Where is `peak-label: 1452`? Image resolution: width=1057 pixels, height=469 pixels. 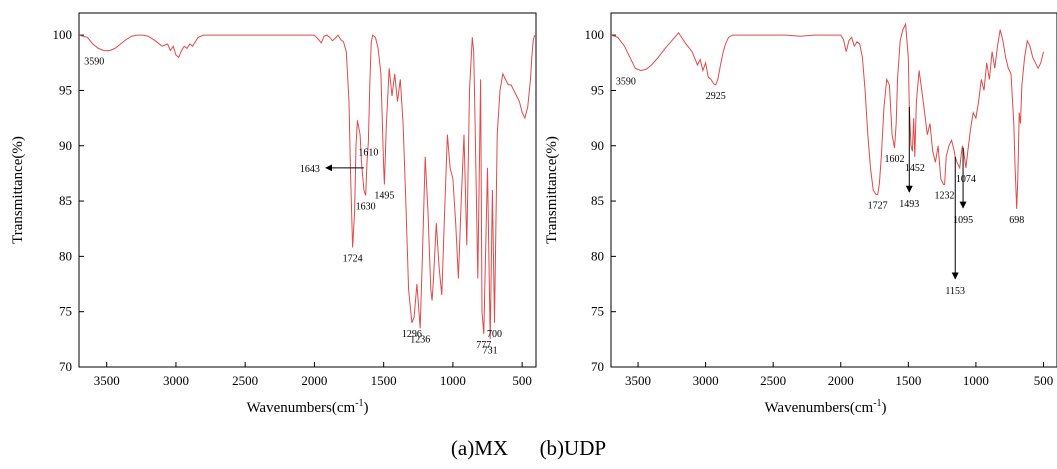 peak-label: 1452 is located at coordinates (915, 168).